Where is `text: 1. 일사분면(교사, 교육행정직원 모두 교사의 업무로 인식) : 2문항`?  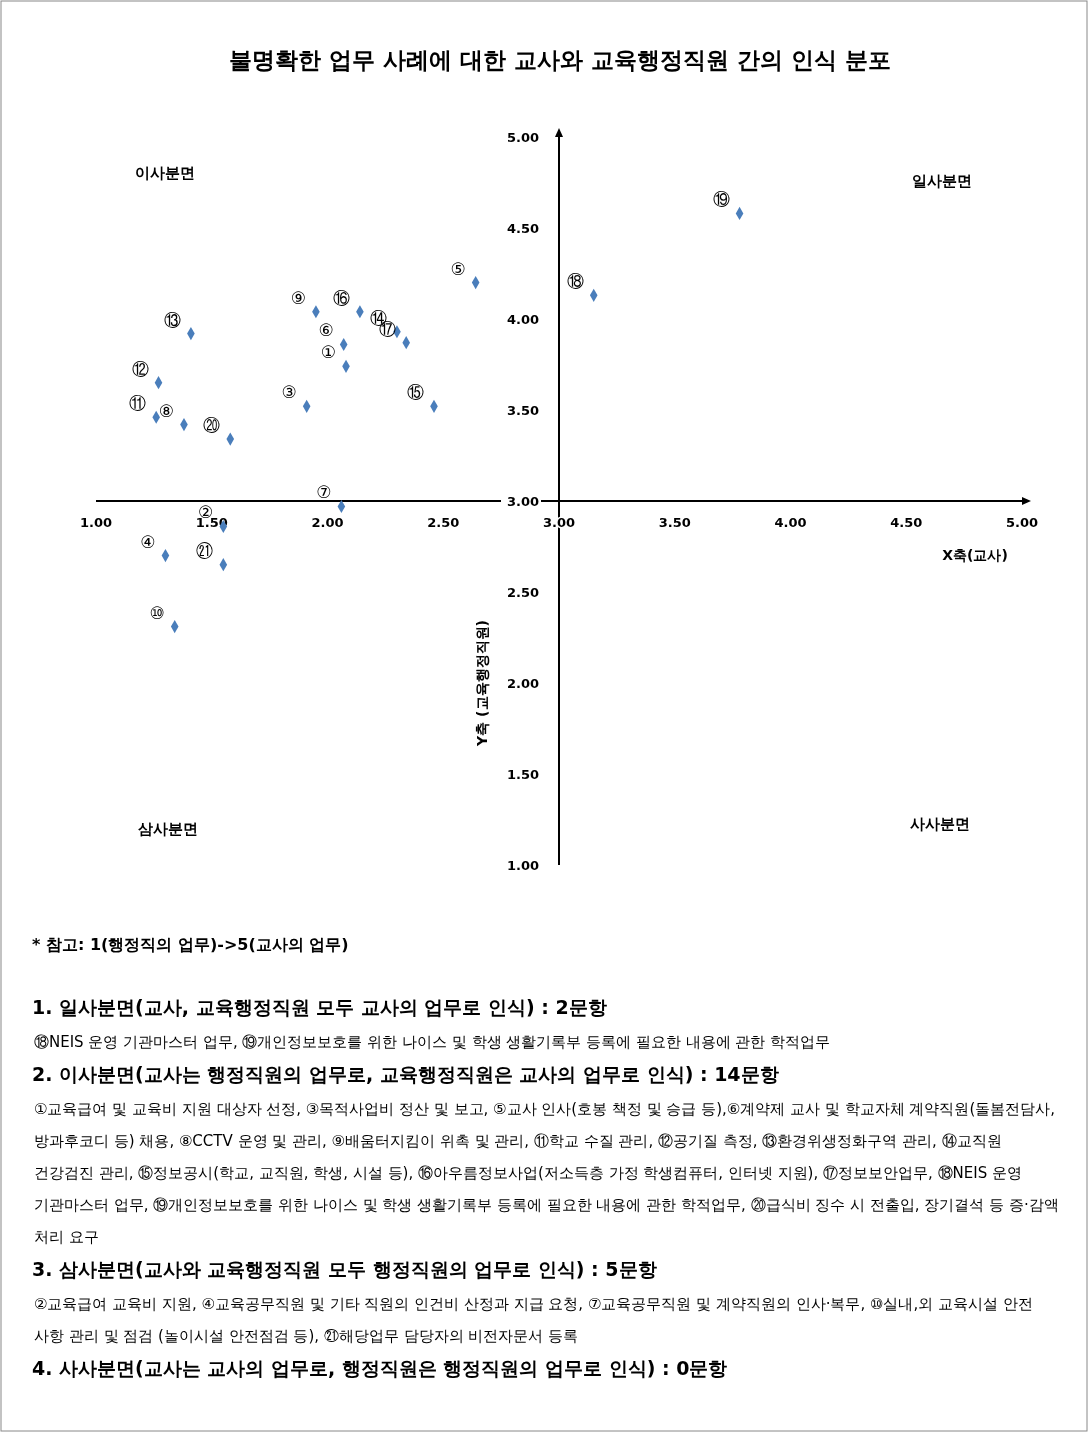 text: 1. 일사분면(교사, 교육행정직원 모두 교사의 업무로 인식) : 2문항 is located at coordinates (319, 1007).